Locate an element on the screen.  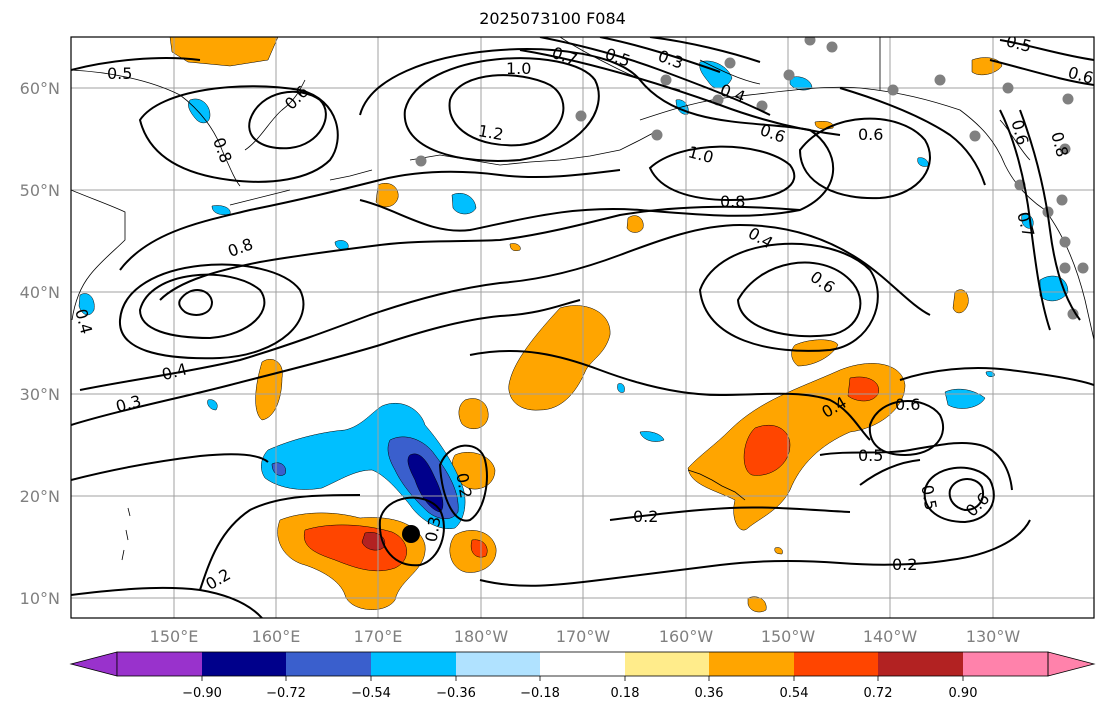
contour-0.6-west-ring is located at coordinates (202, 306).